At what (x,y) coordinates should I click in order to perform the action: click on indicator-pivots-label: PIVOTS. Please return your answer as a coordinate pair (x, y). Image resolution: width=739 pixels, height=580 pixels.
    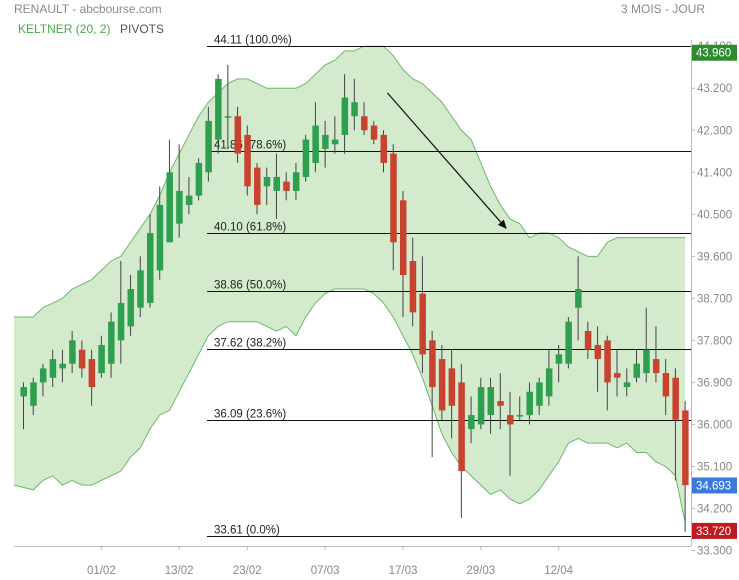
    Looking at the image, I should click on (142, 29).